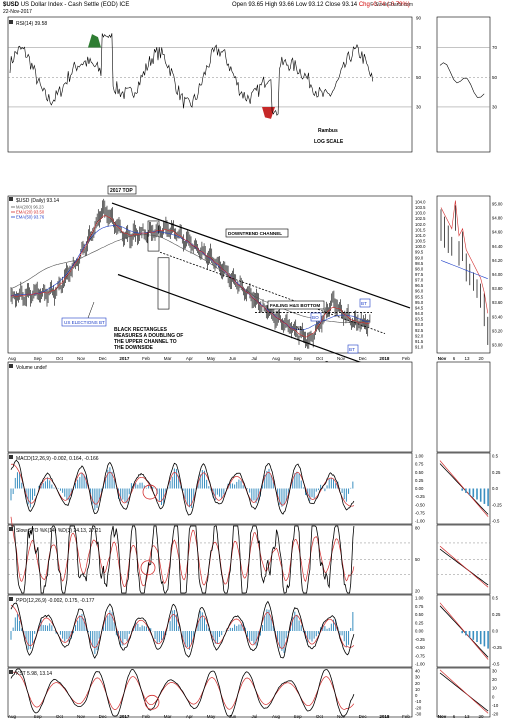 This screenshot has height=720, width=509. I want to click on inset-rsi-line, so click(462, 80).